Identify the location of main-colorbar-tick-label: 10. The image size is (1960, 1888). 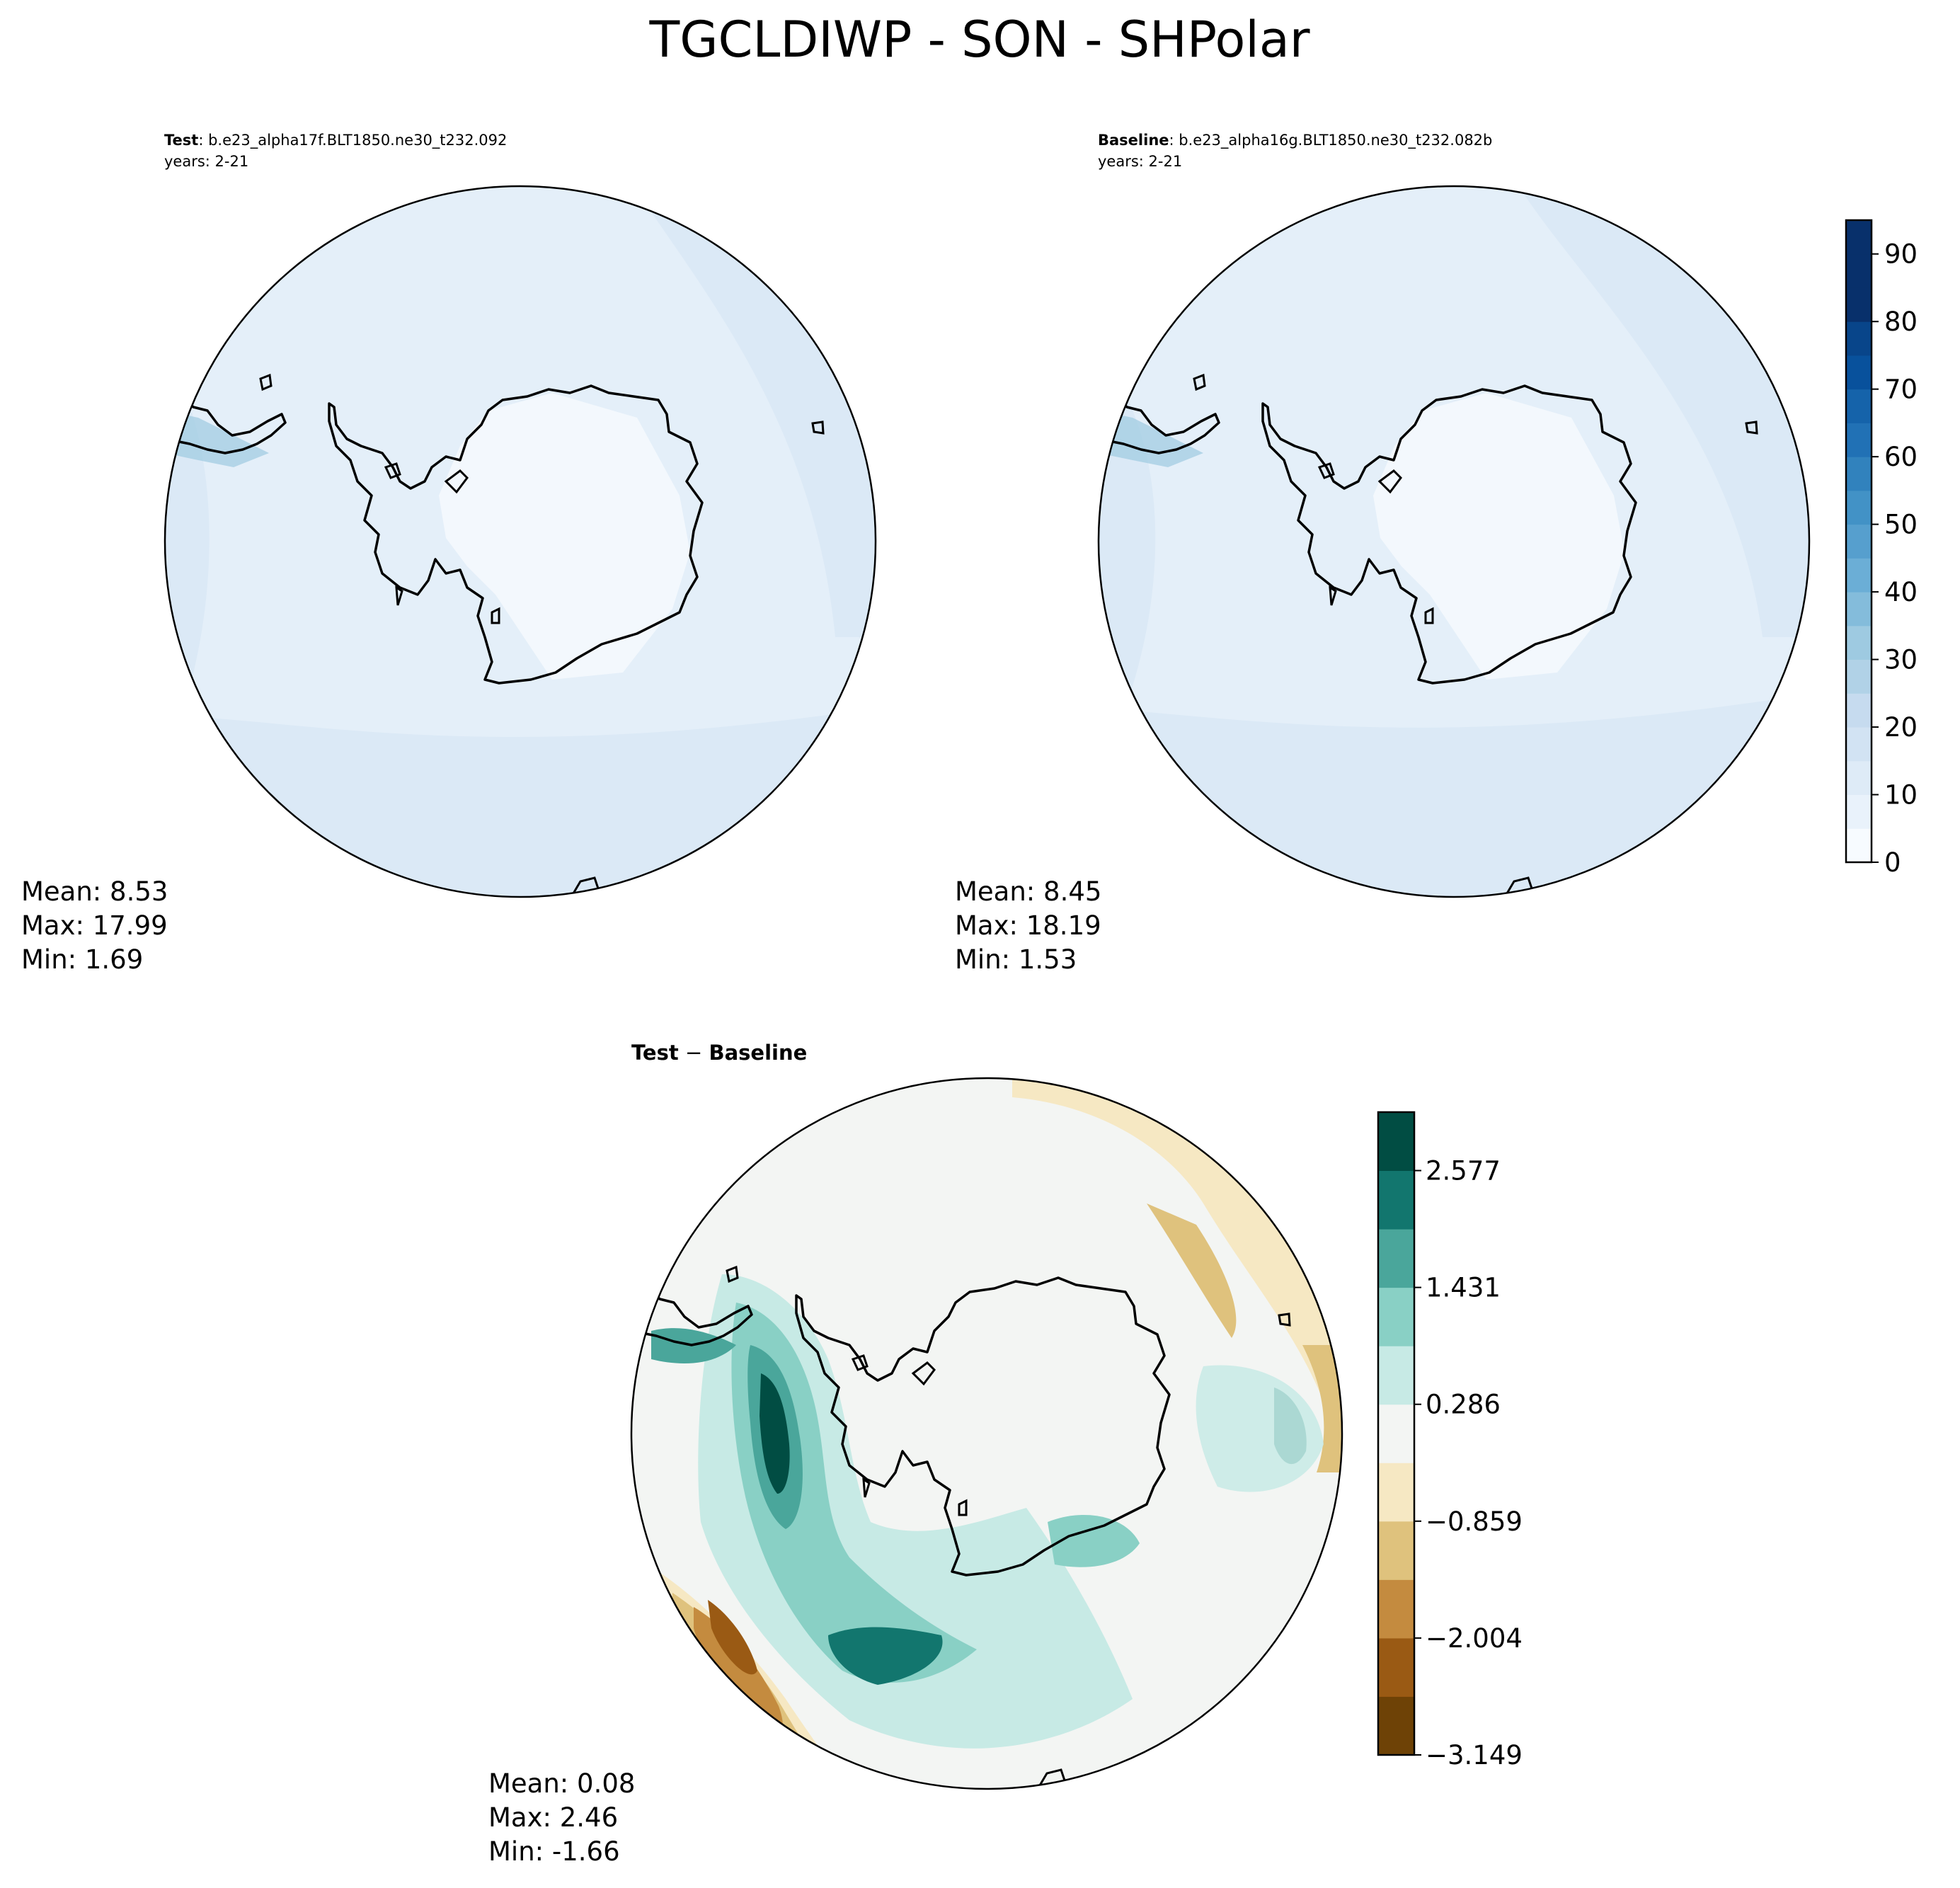
(1901, 795).